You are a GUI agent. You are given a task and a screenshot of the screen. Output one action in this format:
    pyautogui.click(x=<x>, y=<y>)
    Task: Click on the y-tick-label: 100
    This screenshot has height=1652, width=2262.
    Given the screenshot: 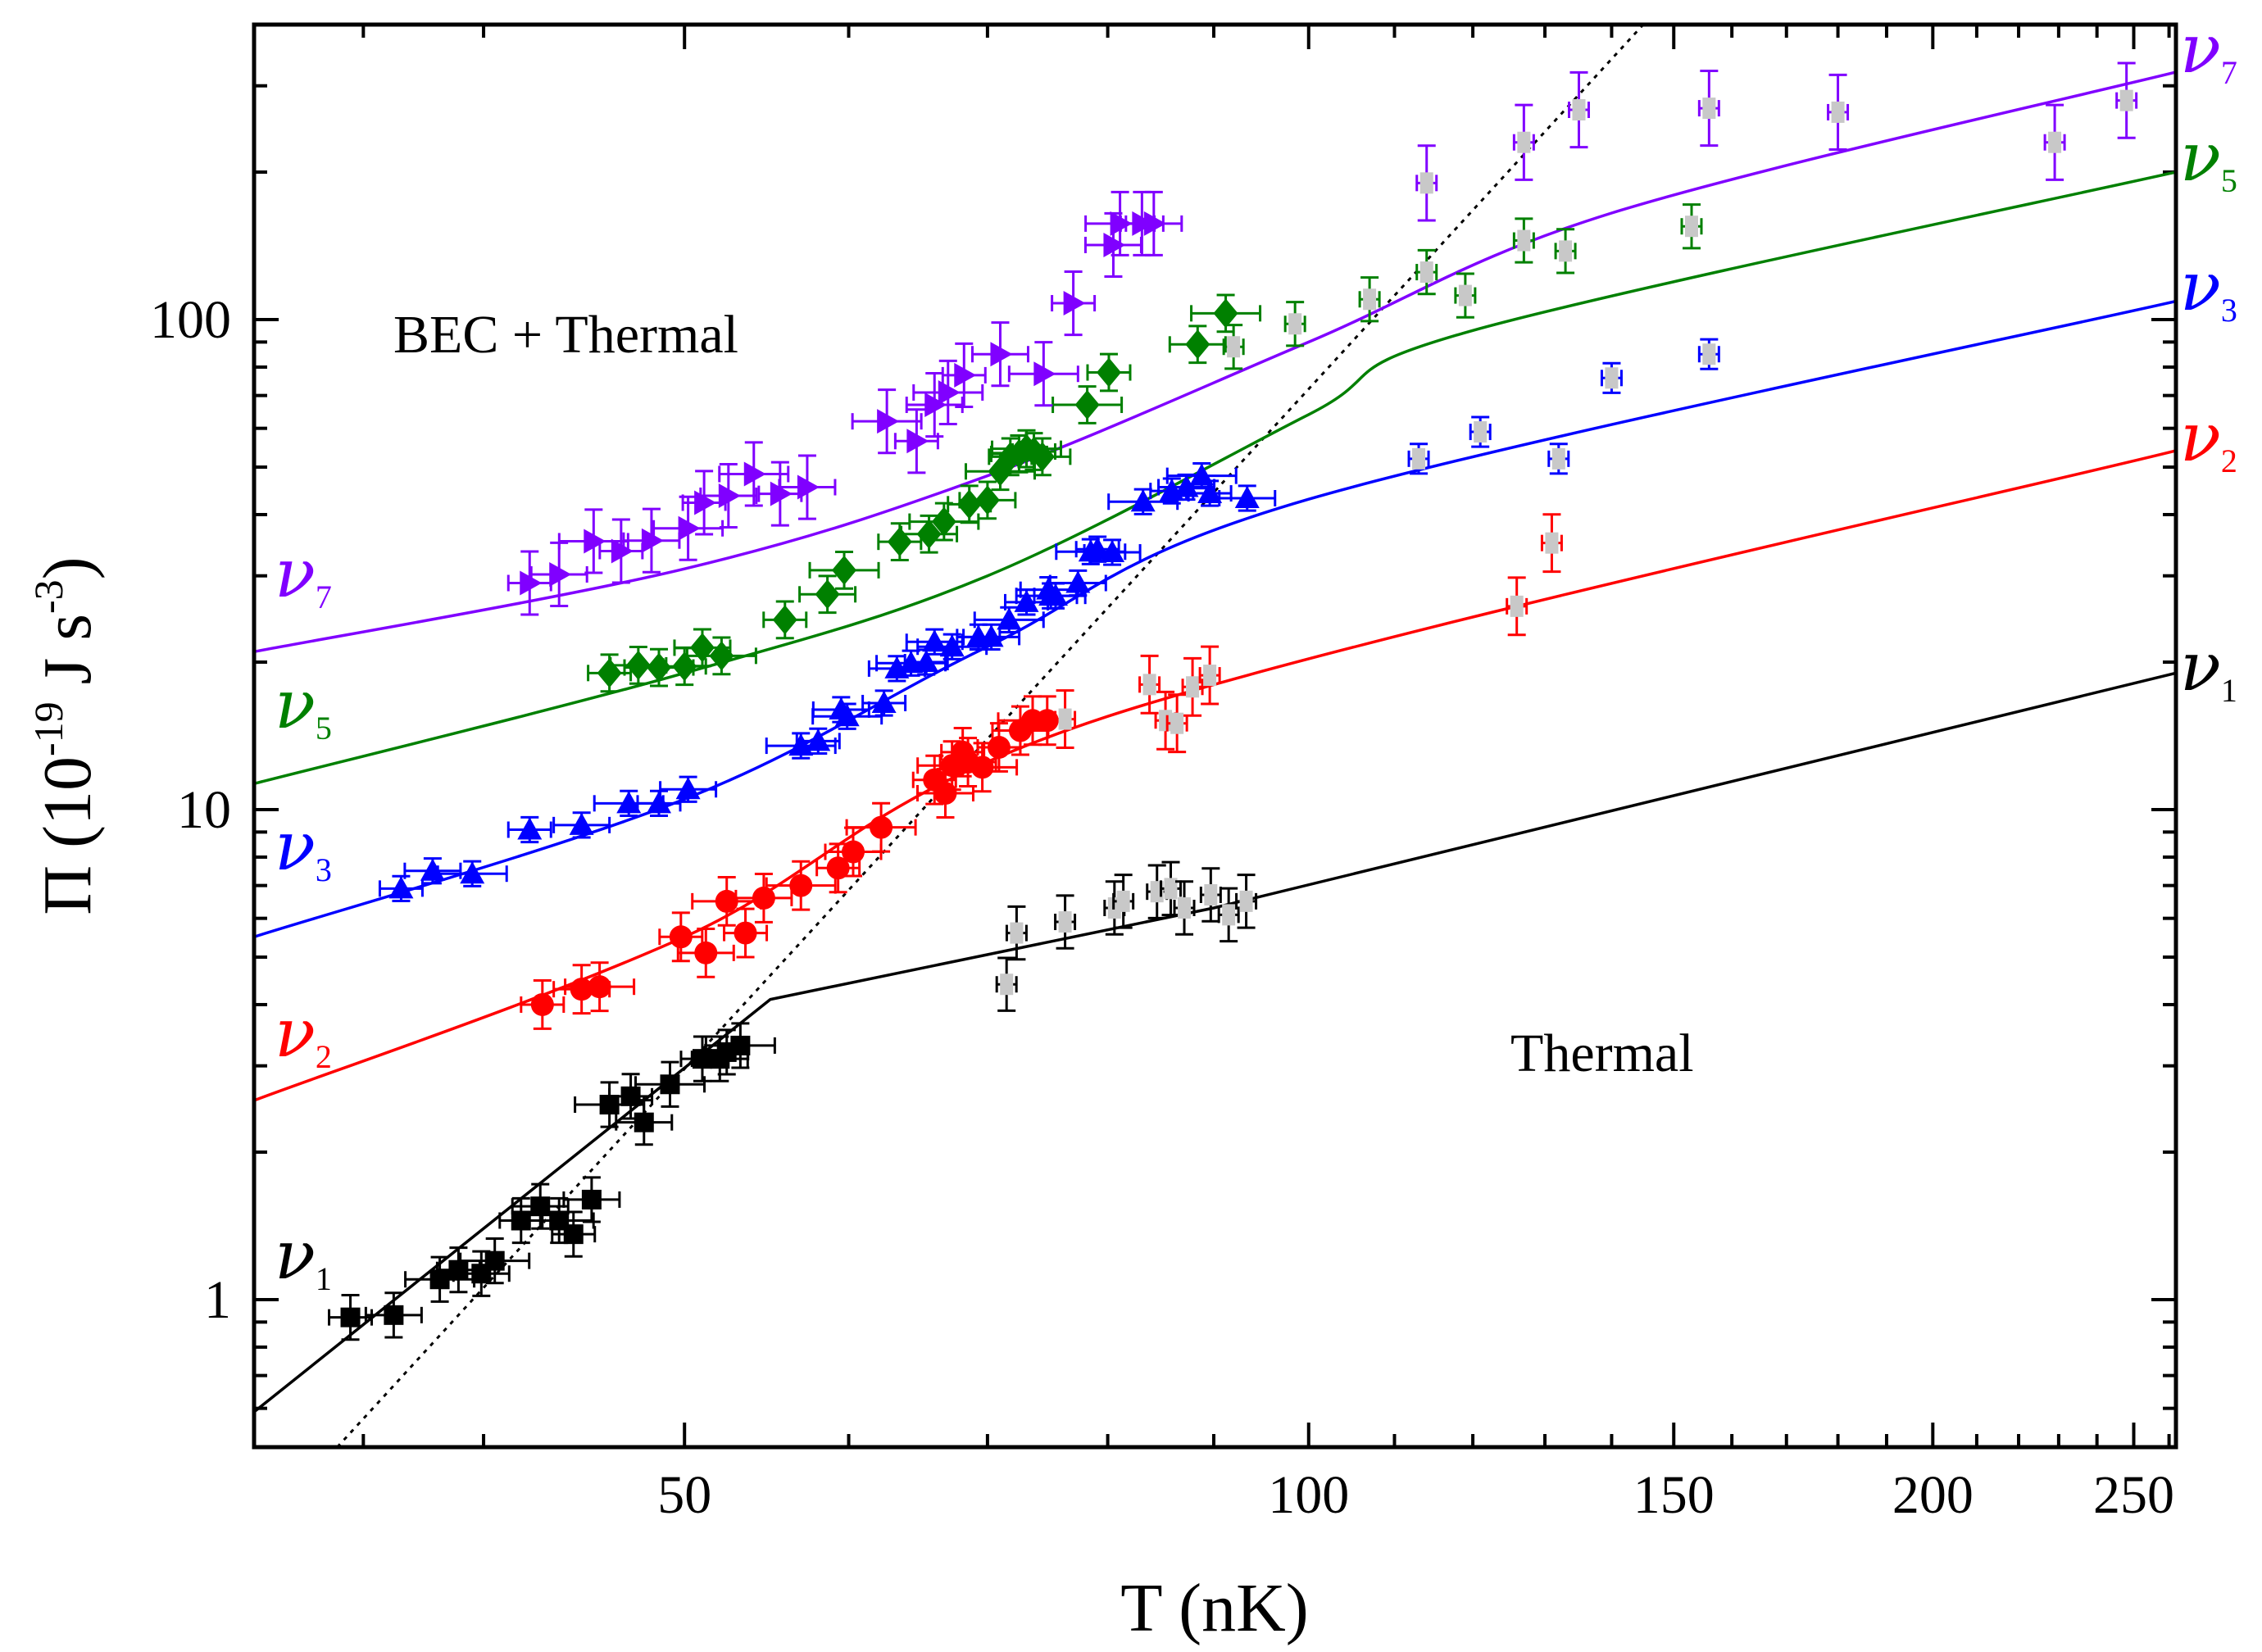 What is the action you would take?
    pyautogui.click(x=191, y=320)
    